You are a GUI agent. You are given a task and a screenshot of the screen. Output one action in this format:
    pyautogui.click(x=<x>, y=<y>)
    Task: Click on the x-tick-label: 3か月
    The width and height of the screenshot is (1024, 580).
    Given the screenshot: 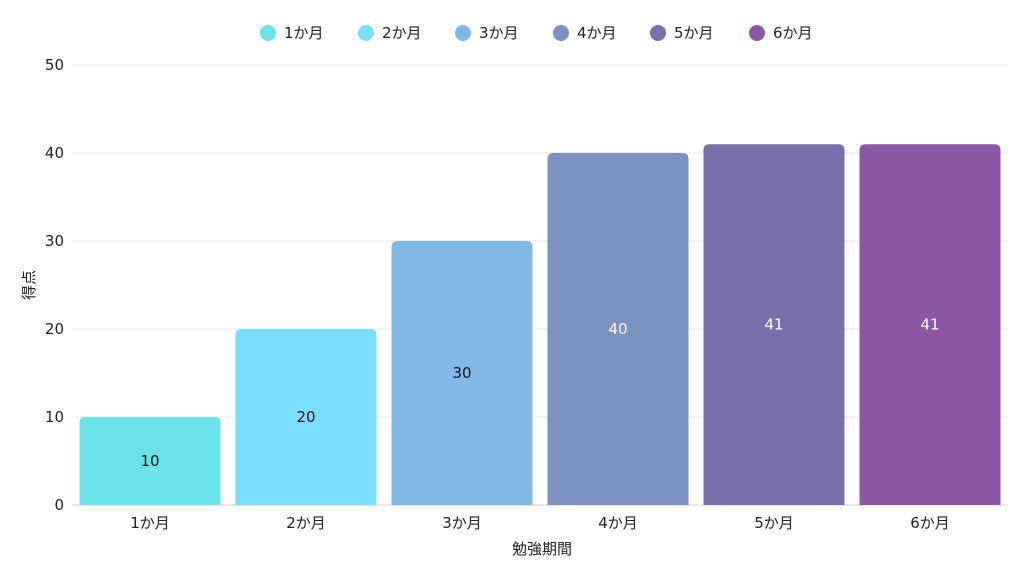 What is the action you would take?
    pyautogui.click(x=462, y=523)
    